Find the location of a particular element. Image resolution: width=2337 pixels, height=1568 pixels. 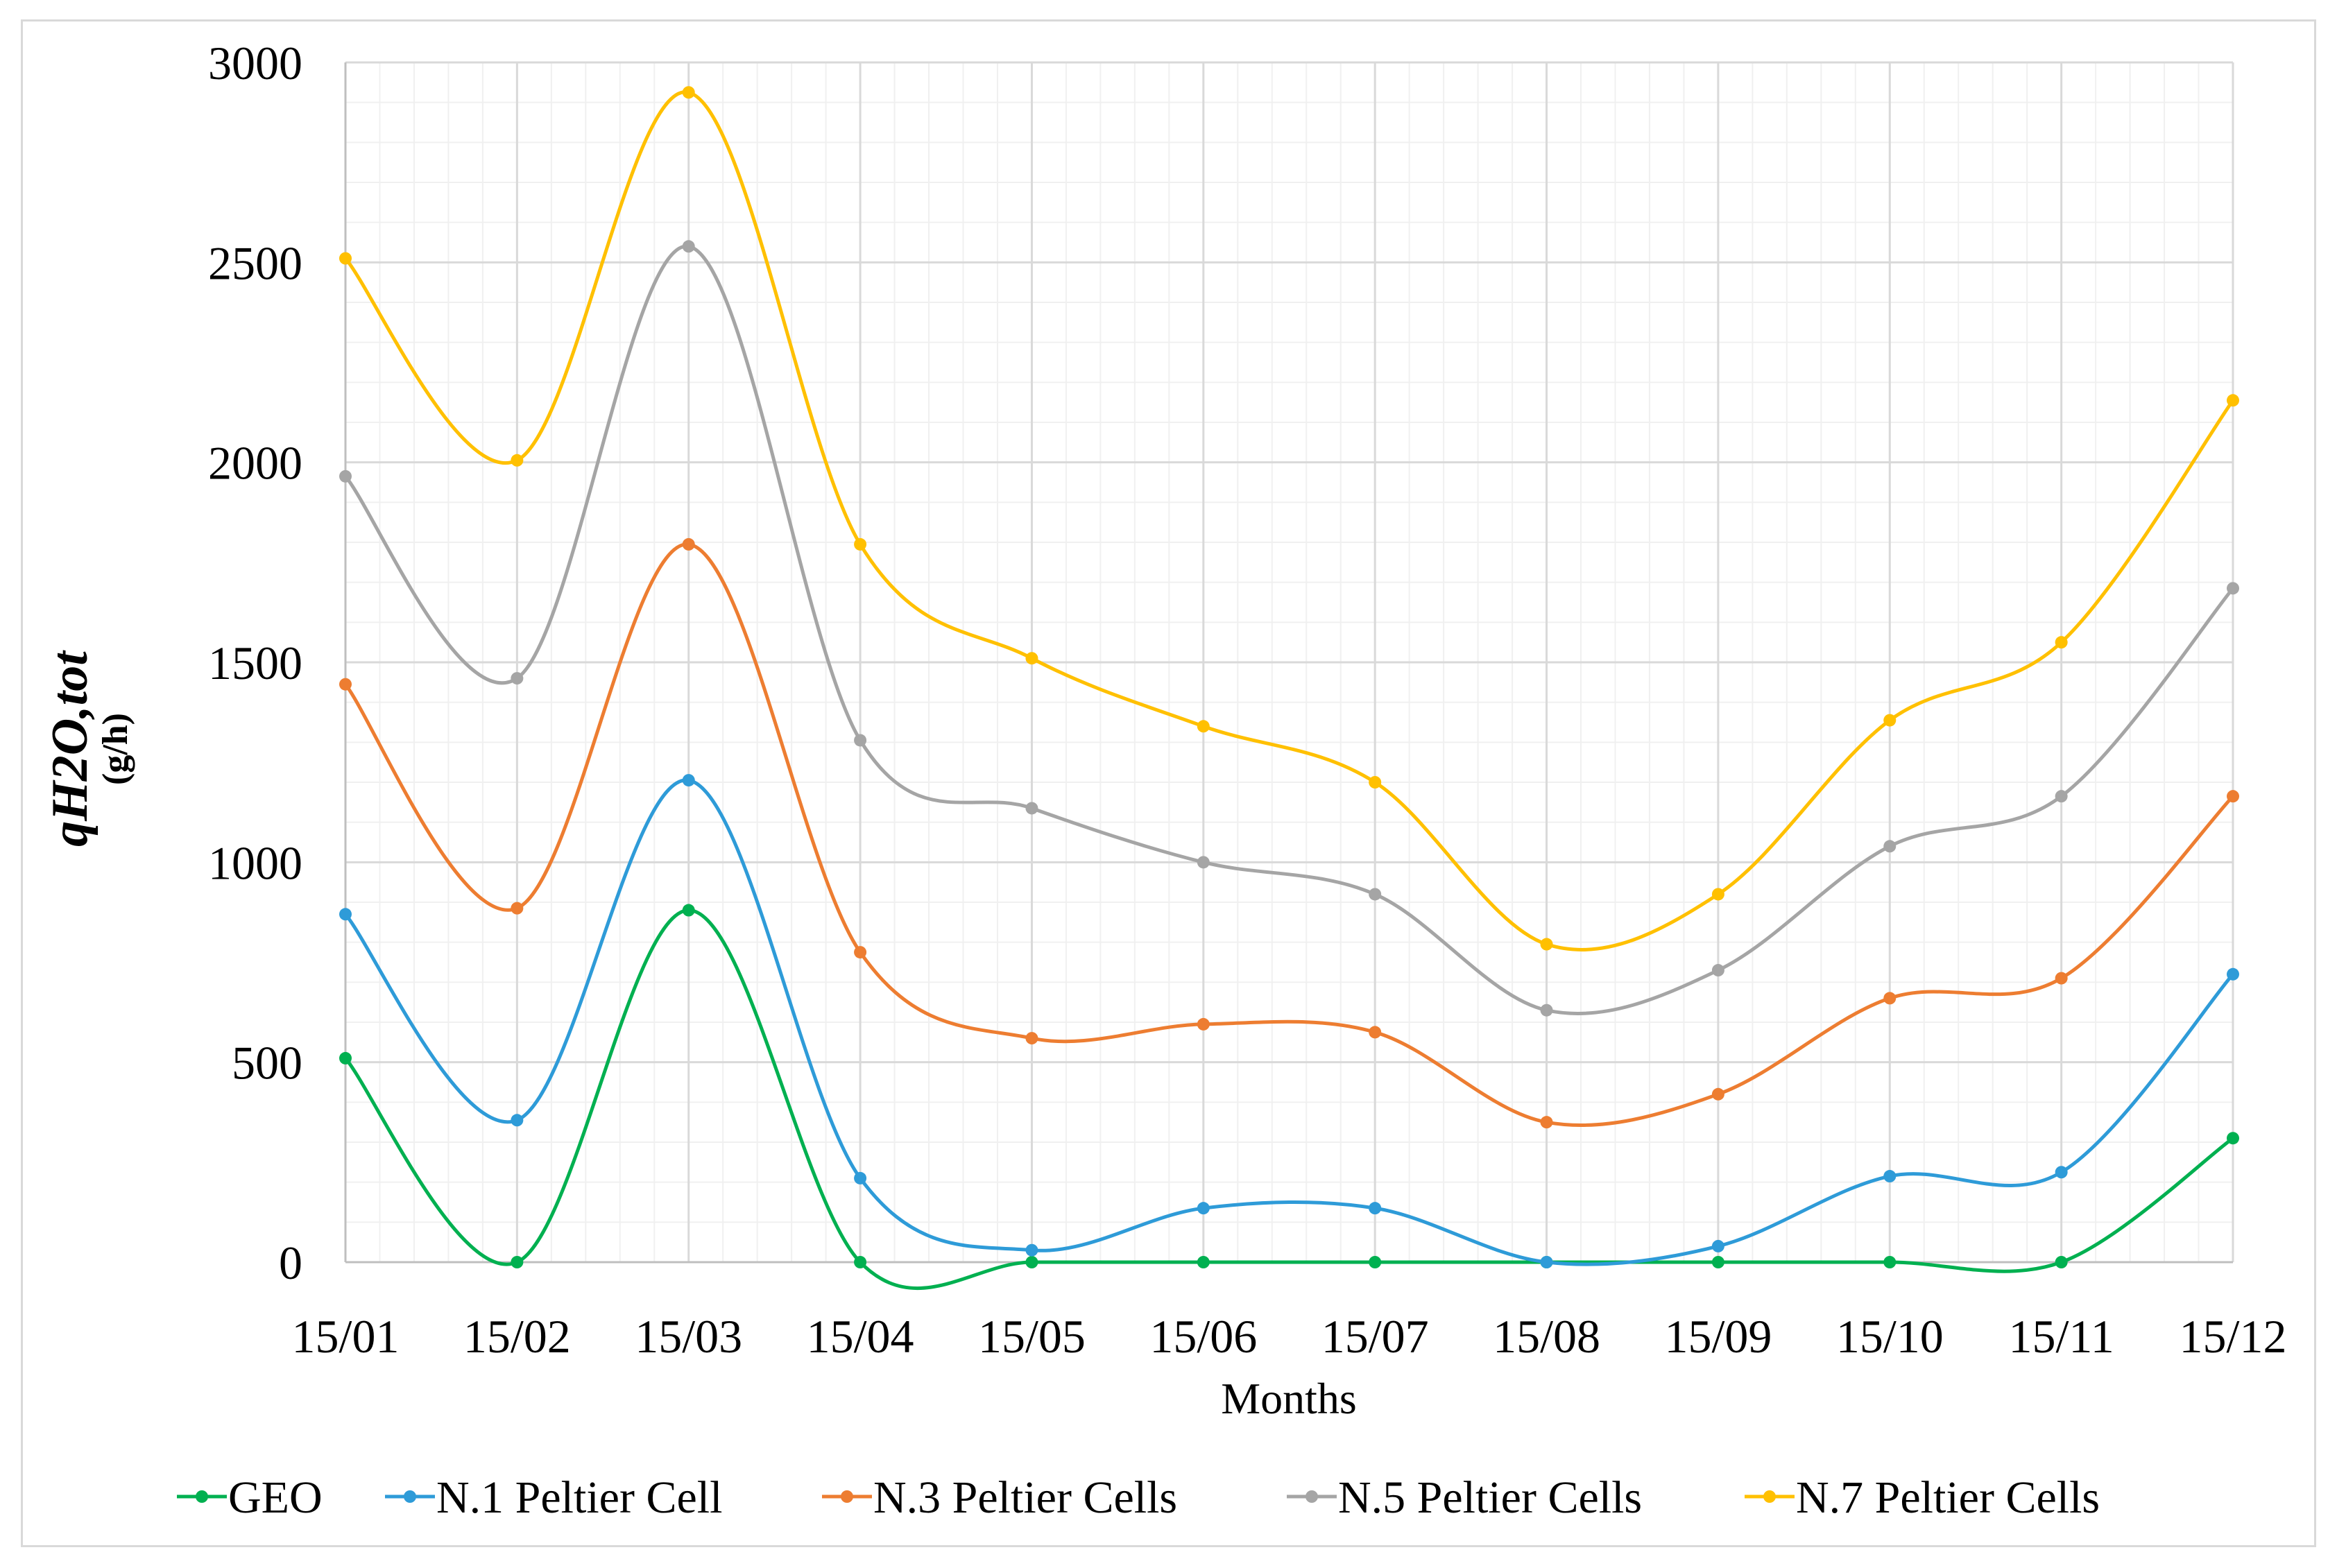

legend-item-1-marker is located at coordinates (410, 1497).